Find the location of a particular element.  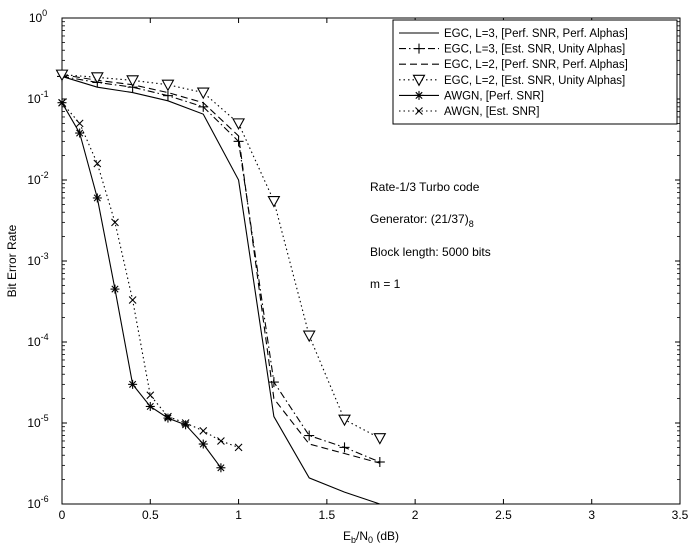

y-tick-label: 10⁻² is located at coordinates (37, 178).